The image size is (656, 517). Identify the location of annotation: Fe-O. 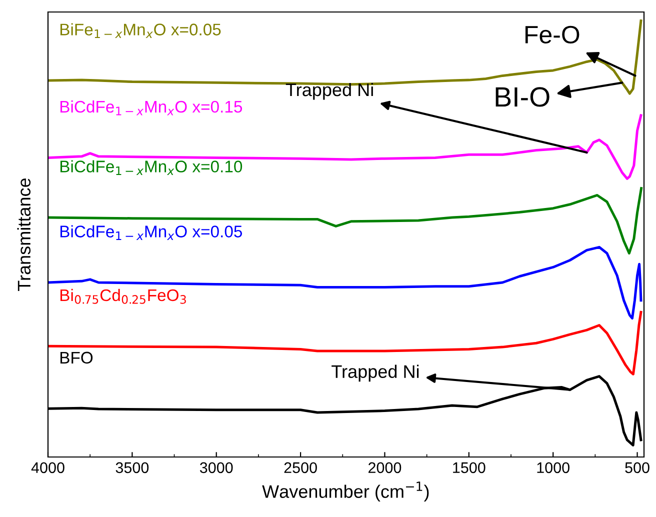
(552, 35).